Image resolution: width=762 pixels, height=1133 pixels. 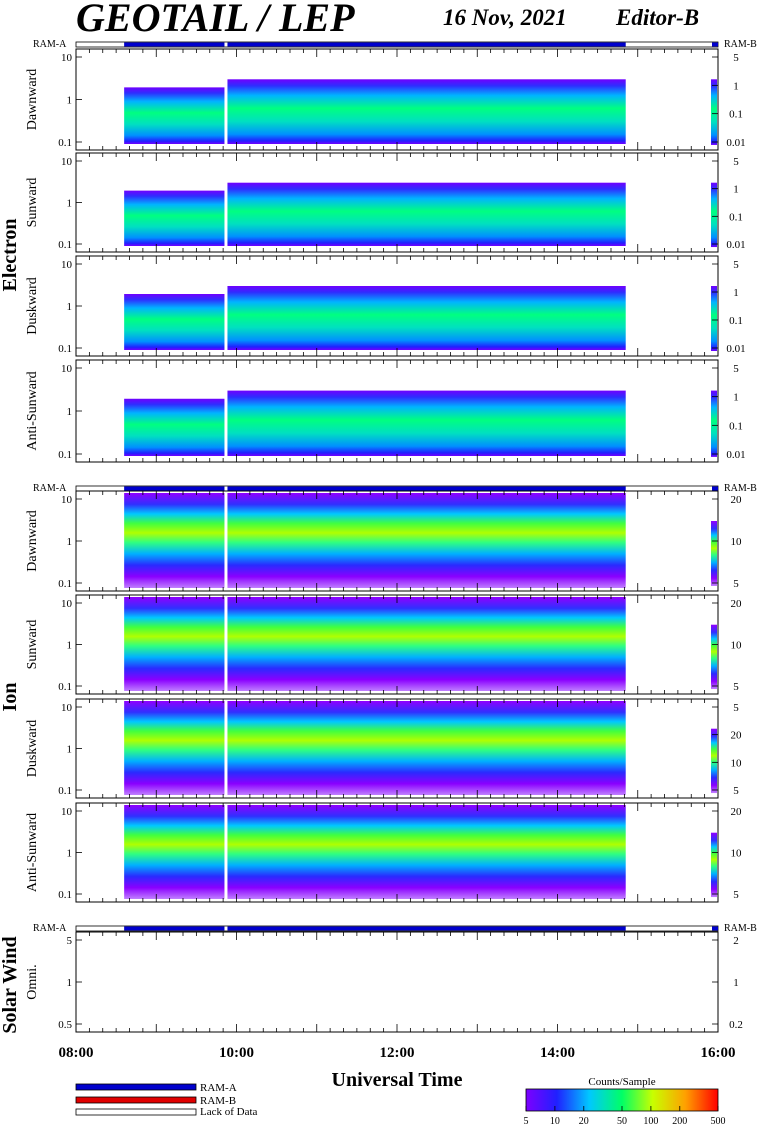 I want to click on panel-label: Sunward, so click(x=32, y=645).